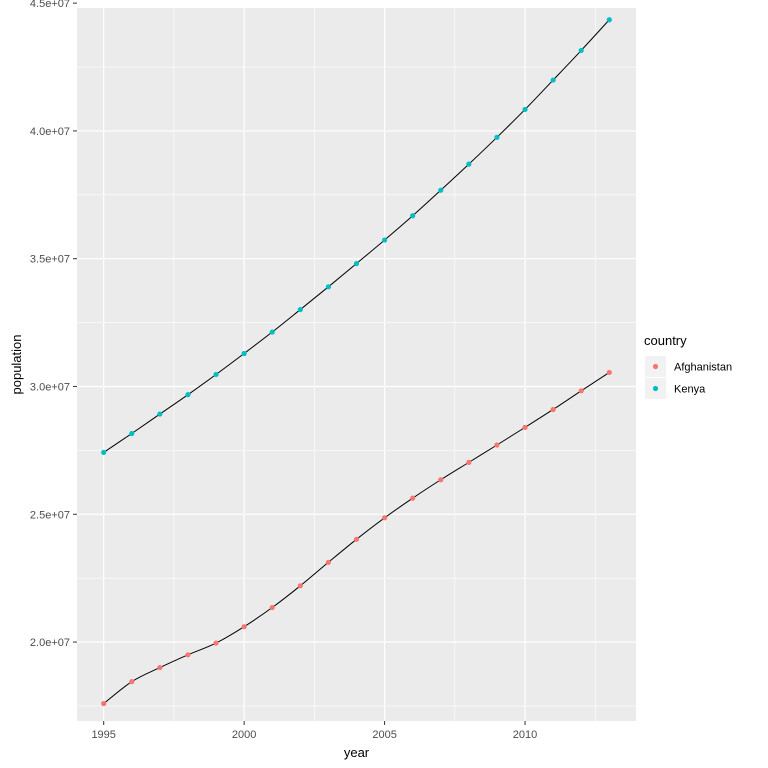  I want to click on x-tick-label: 2005, so click(384, 735).